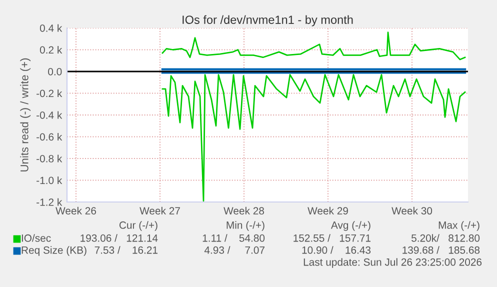 The height and width of the screenshot is (287, 497). I want to click on text: 4.93 / 7.07, so click(234, 250).